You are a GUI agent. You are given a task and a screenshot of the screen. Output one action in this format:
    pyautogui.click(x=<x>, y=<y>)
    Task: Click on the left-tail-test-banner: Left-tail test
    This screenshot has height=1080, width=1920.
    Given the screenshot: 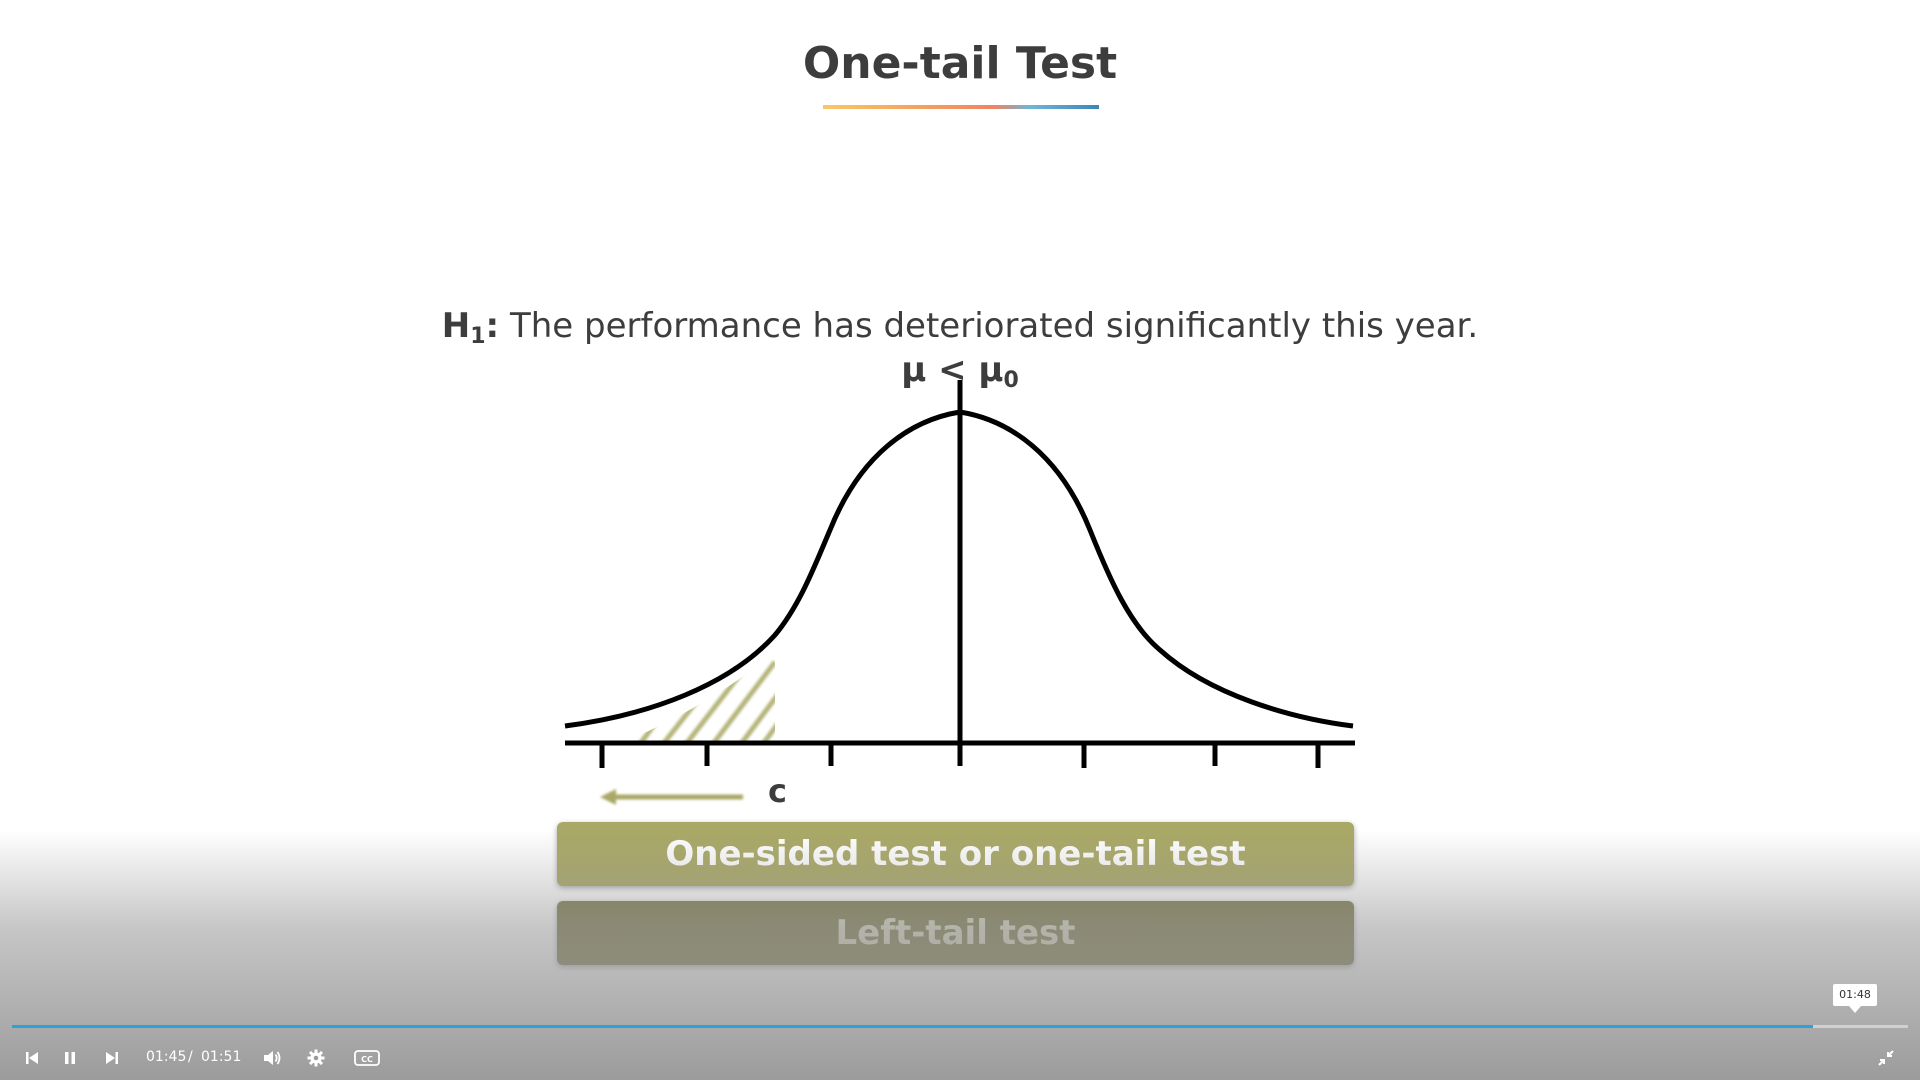 What is the action you would take?
    pyautogui.click(x=955, y=933)
    